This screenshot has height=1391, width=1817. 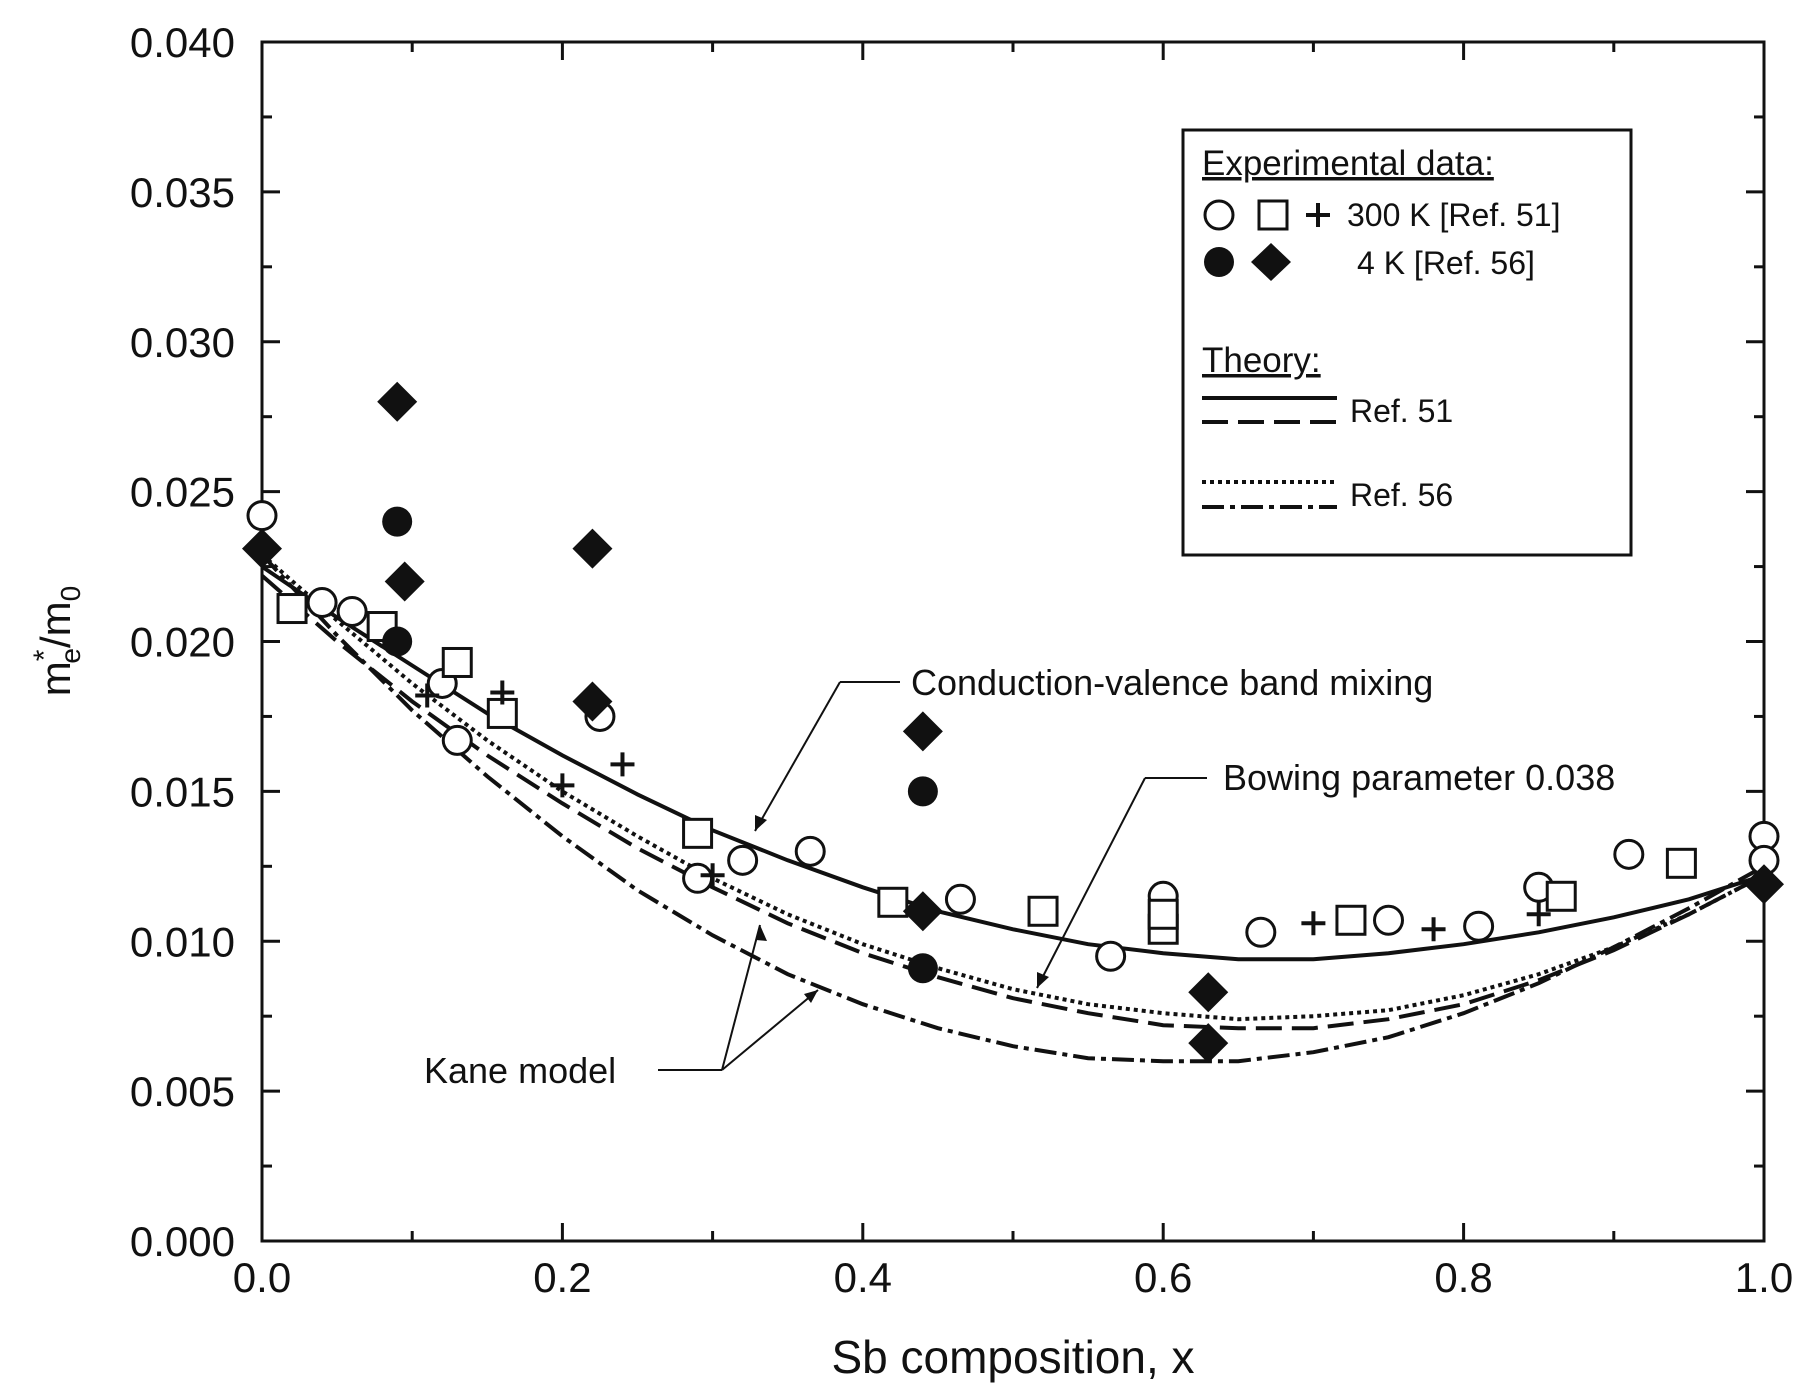 I want to click on legend-filled-circle-marker, so click(x=1219, y=262).